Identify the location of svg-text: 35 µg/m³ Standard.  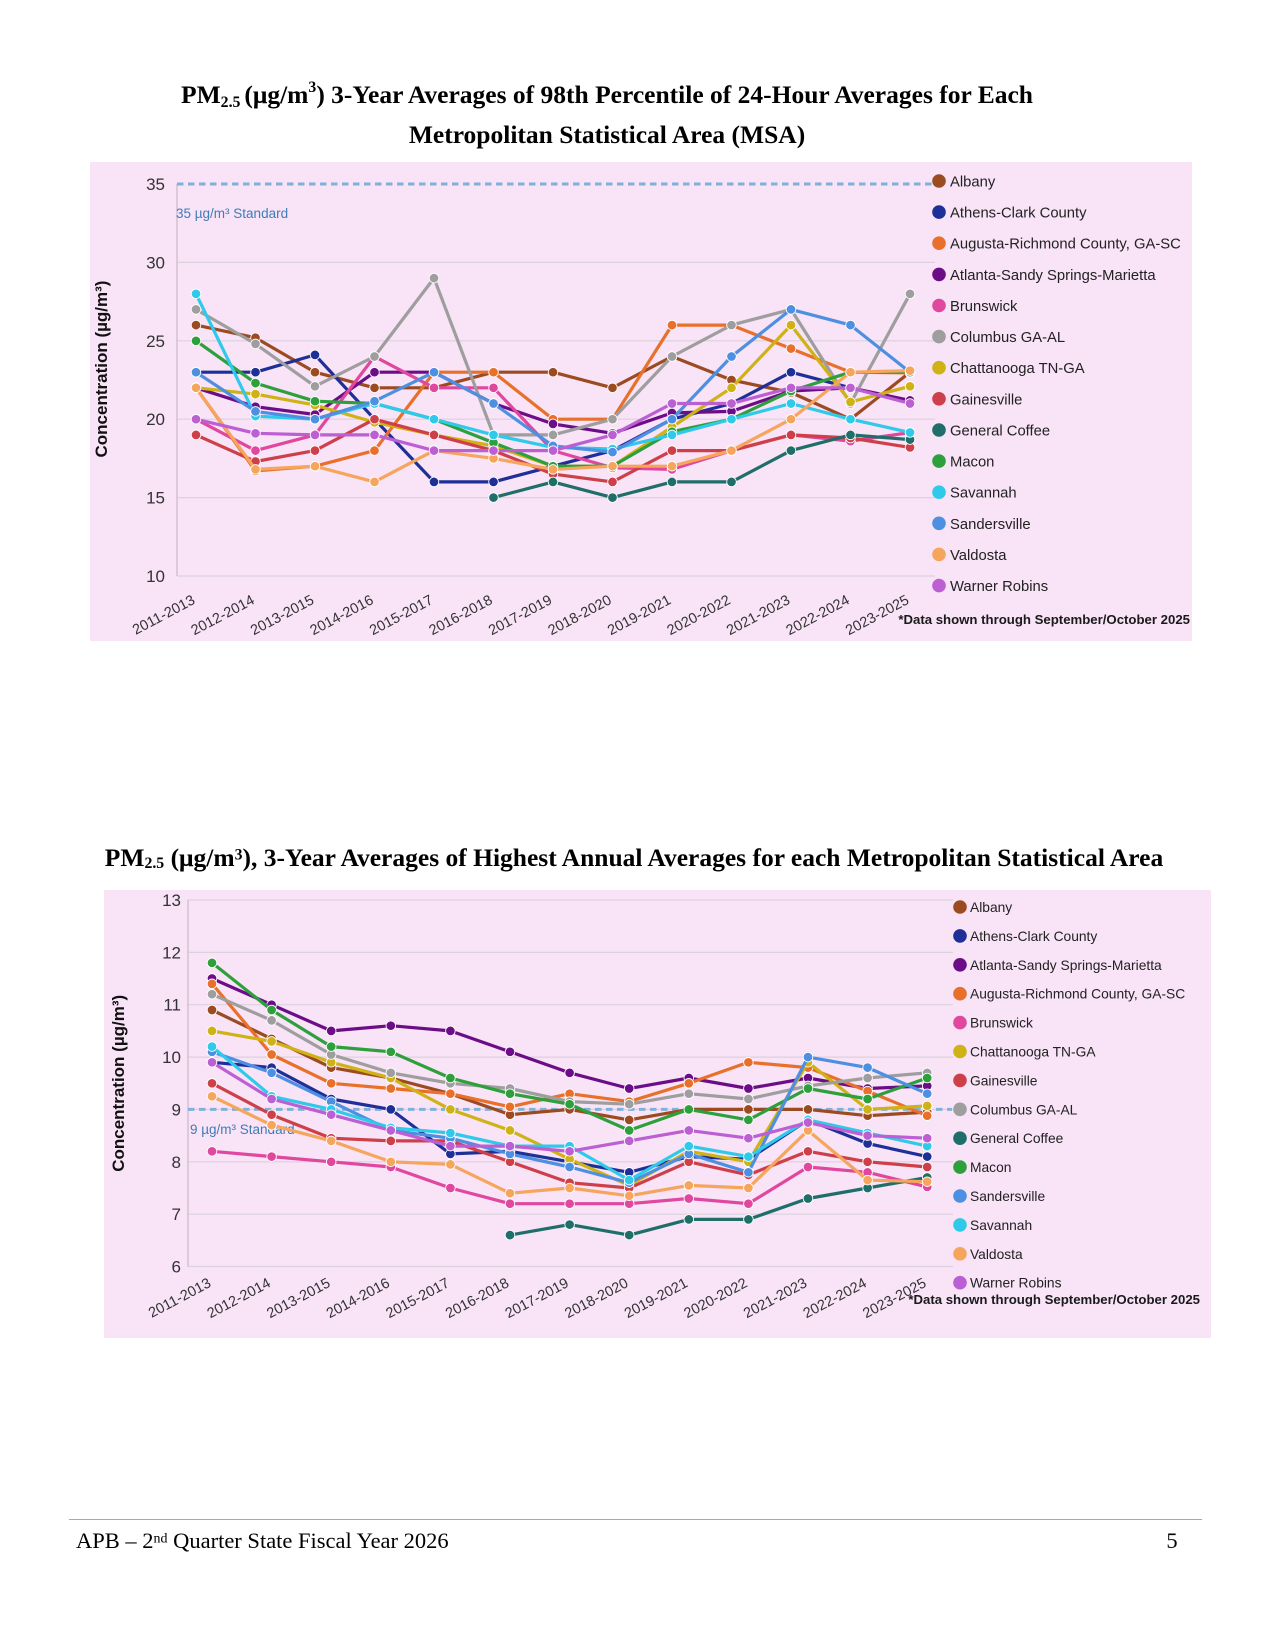
(232, 213).